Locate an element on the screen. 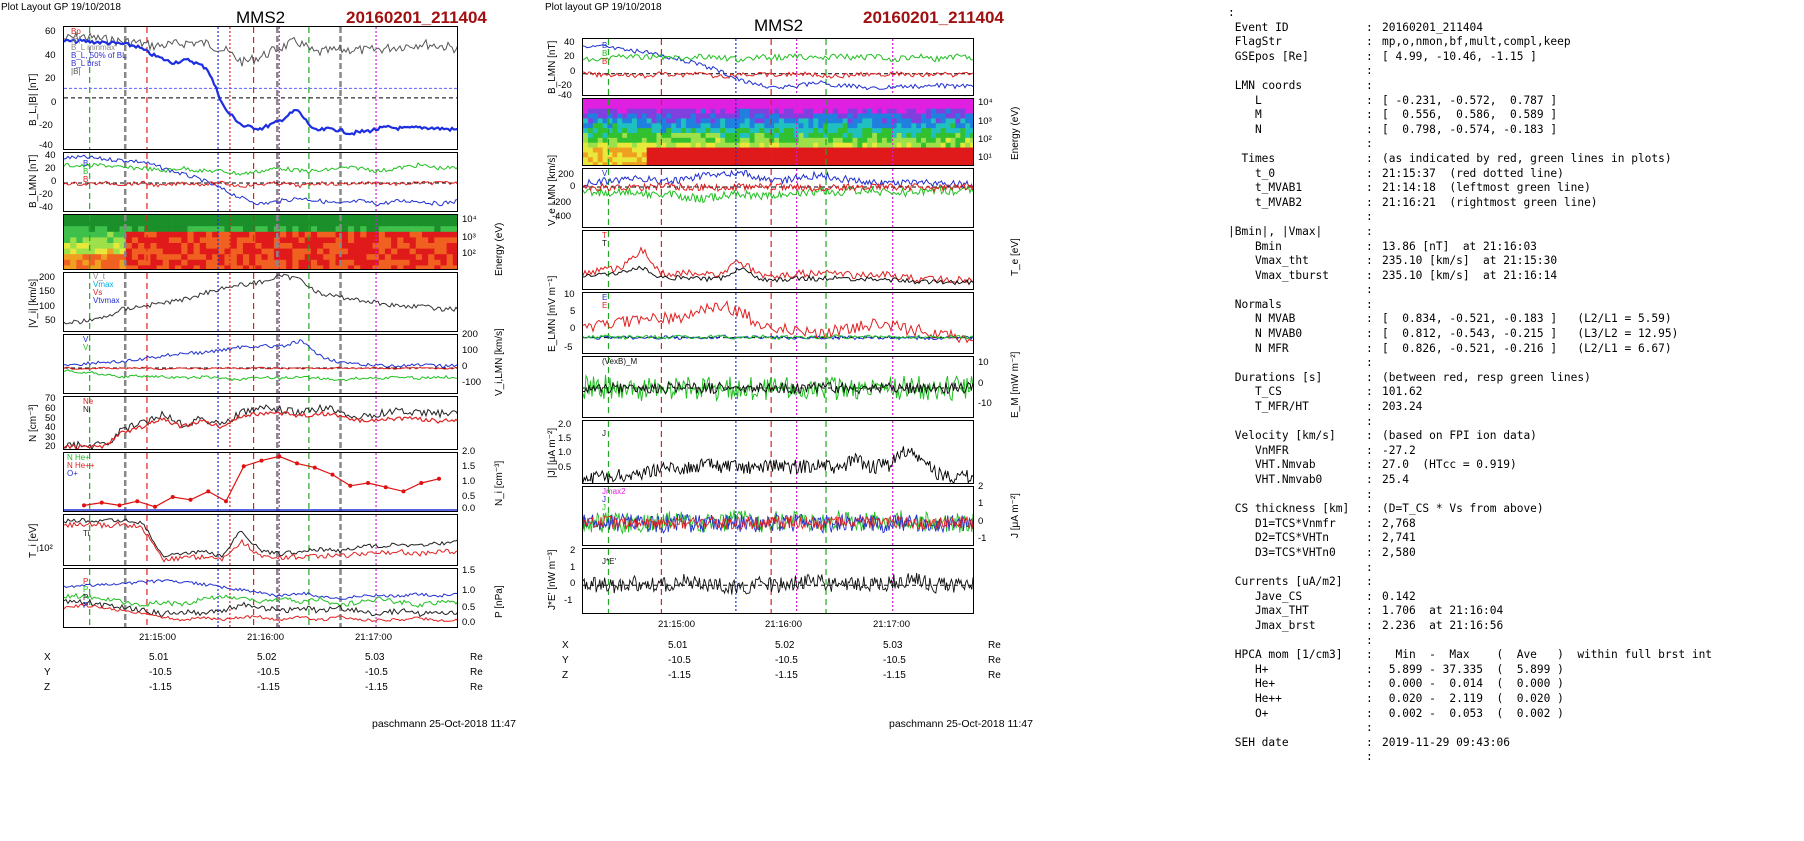 The height and width of the screenshot is (841, 1804). y-tick-label: 0 is located at coordinates (981, 521).